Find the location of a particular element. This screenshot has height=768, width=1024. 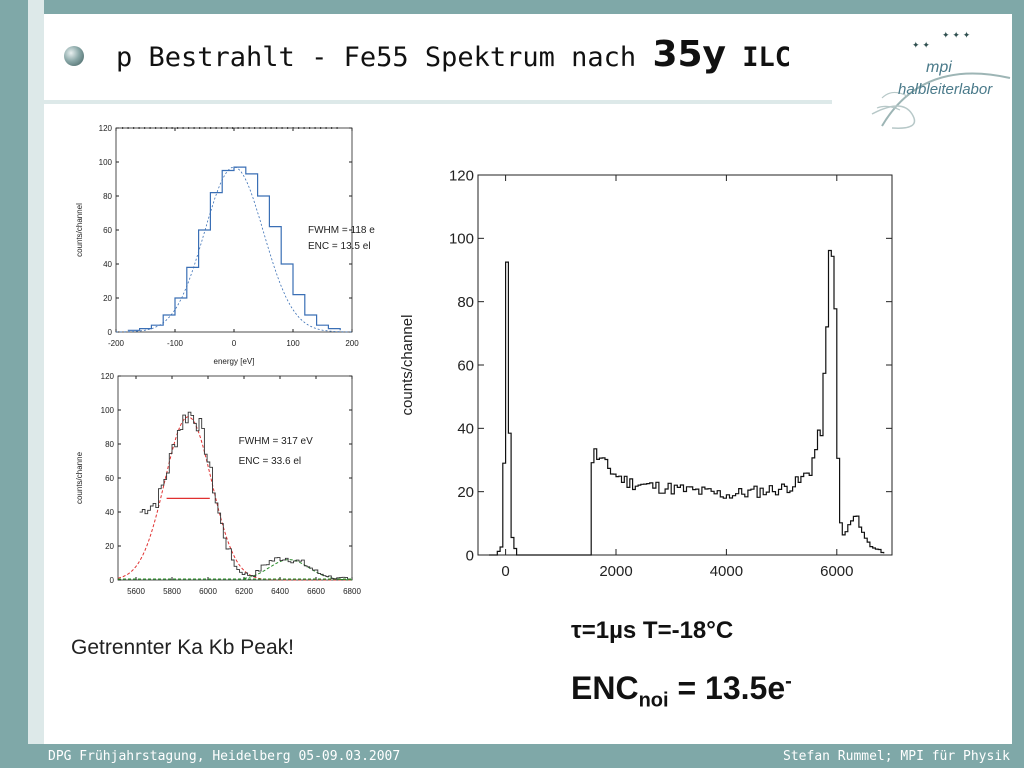

fit-curve-ka is located at coordinates (234, 498).